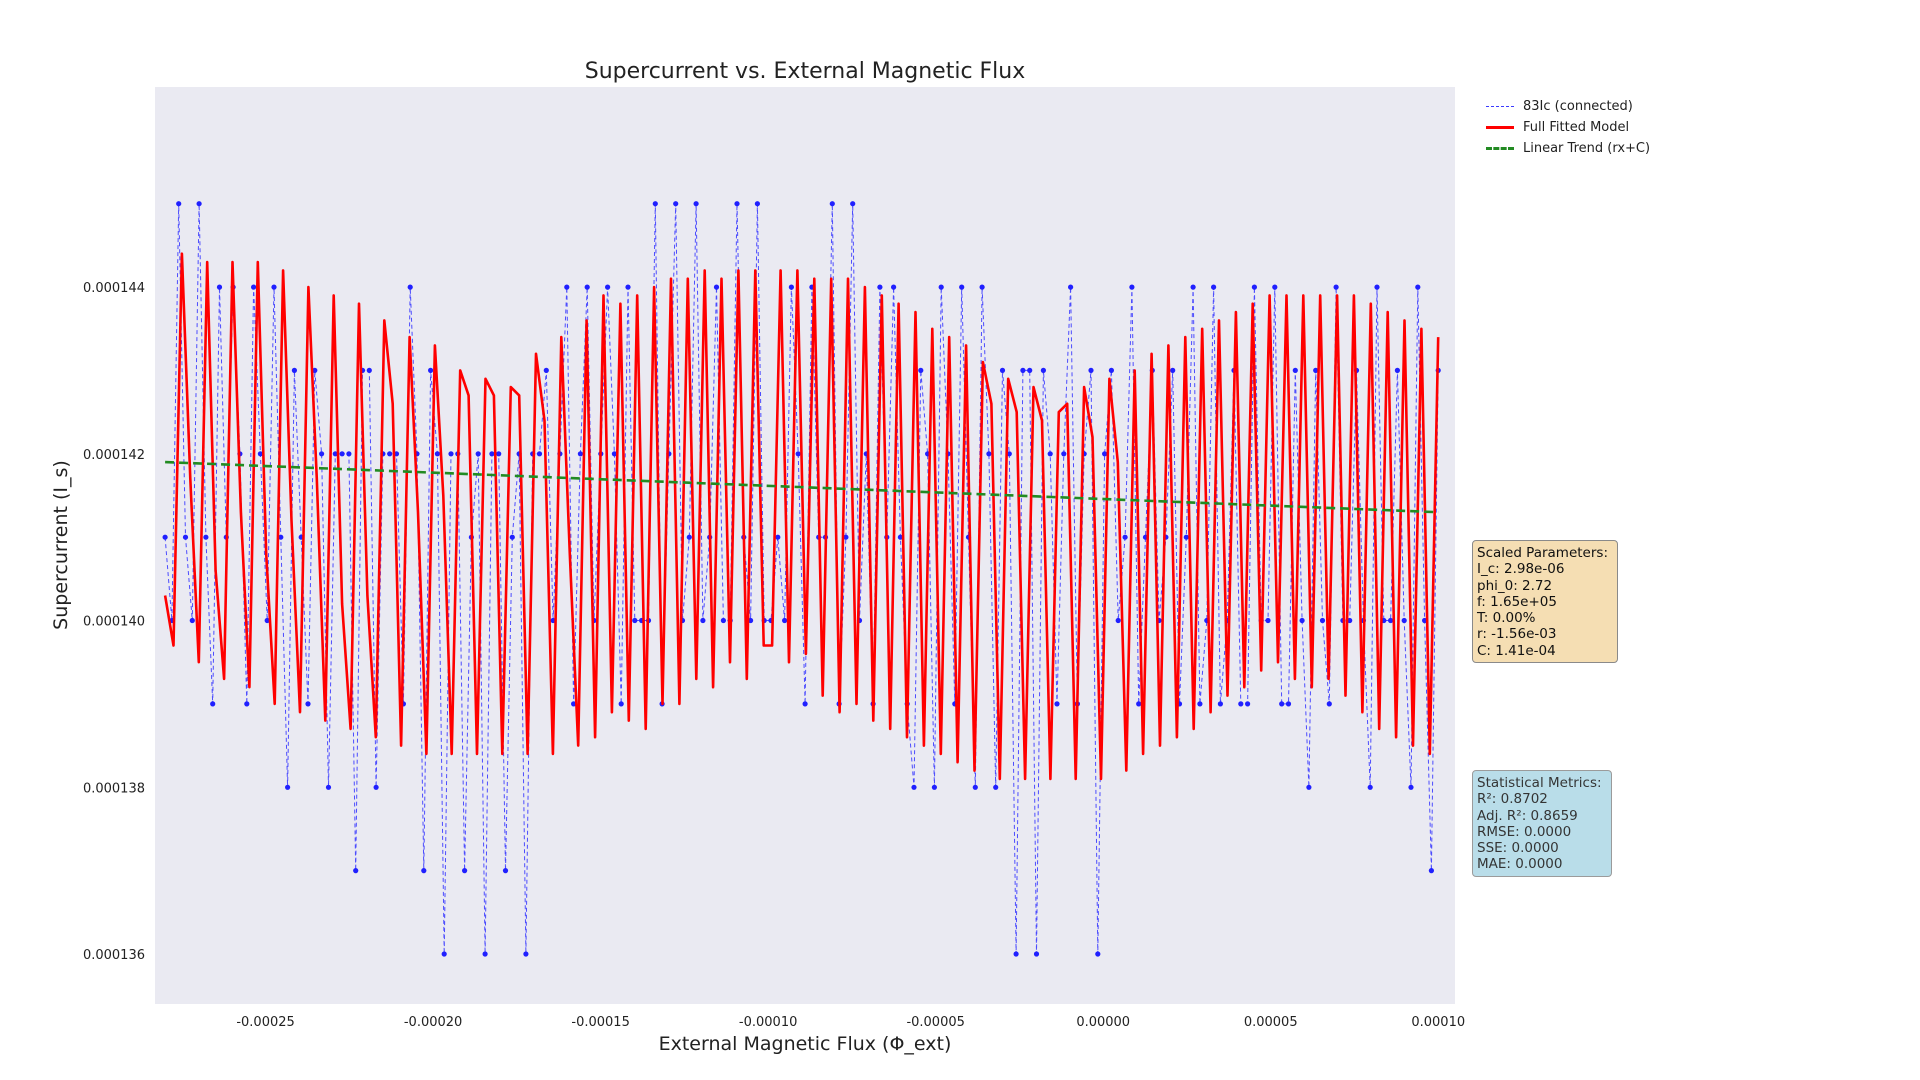  I want to click on parameter-line: T: 0.00%, so click(1506, 618).